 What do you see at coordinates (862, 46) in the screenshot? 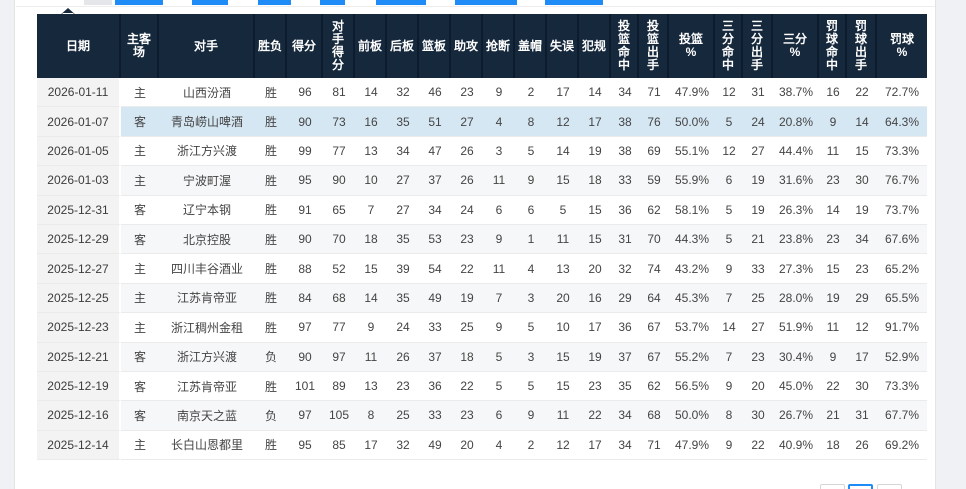
I see `column-header-ft-att: 罚 球 出 手` at bounding box center [862, 46].